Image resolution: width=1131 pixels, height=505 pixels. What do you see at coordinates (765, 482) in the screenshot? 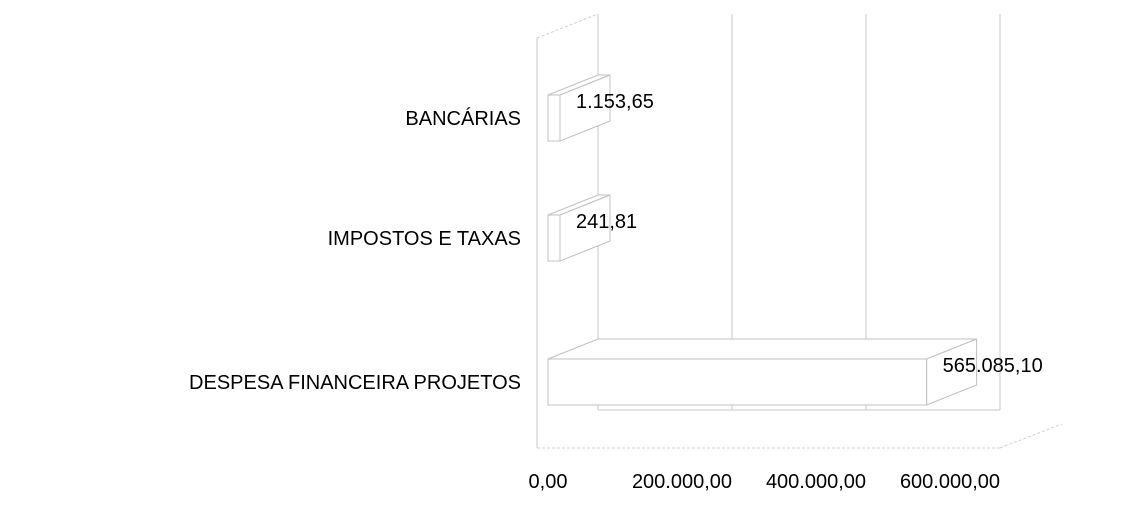
I see `x-axis-tick-labels: 0,00 200.000,00 400.000,00 600.000,00` at bounding box center [765, 482].